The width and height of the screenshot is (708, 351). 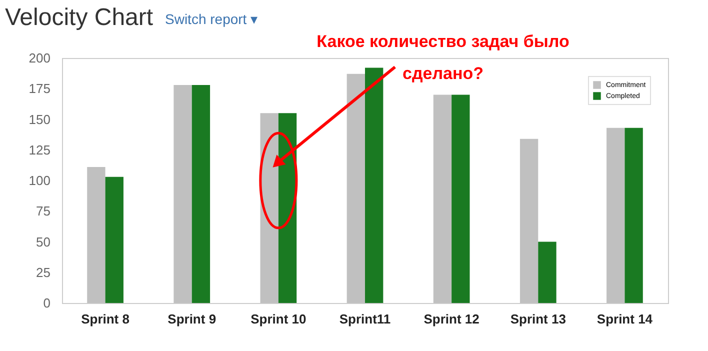 What do you see at coordinates (211, 19) in the screenshot?
I see `chart-subtitle: Switch report ▾` at bounding box center [211, 19].